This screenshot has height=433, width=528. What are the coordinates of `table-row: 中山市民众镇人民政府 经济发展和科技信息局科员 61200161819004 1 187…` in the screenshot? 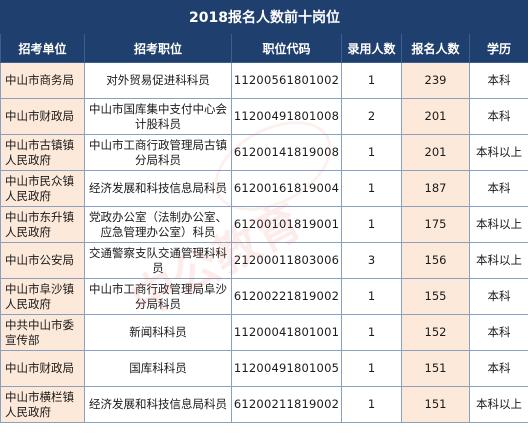 It's located at (264, 188).